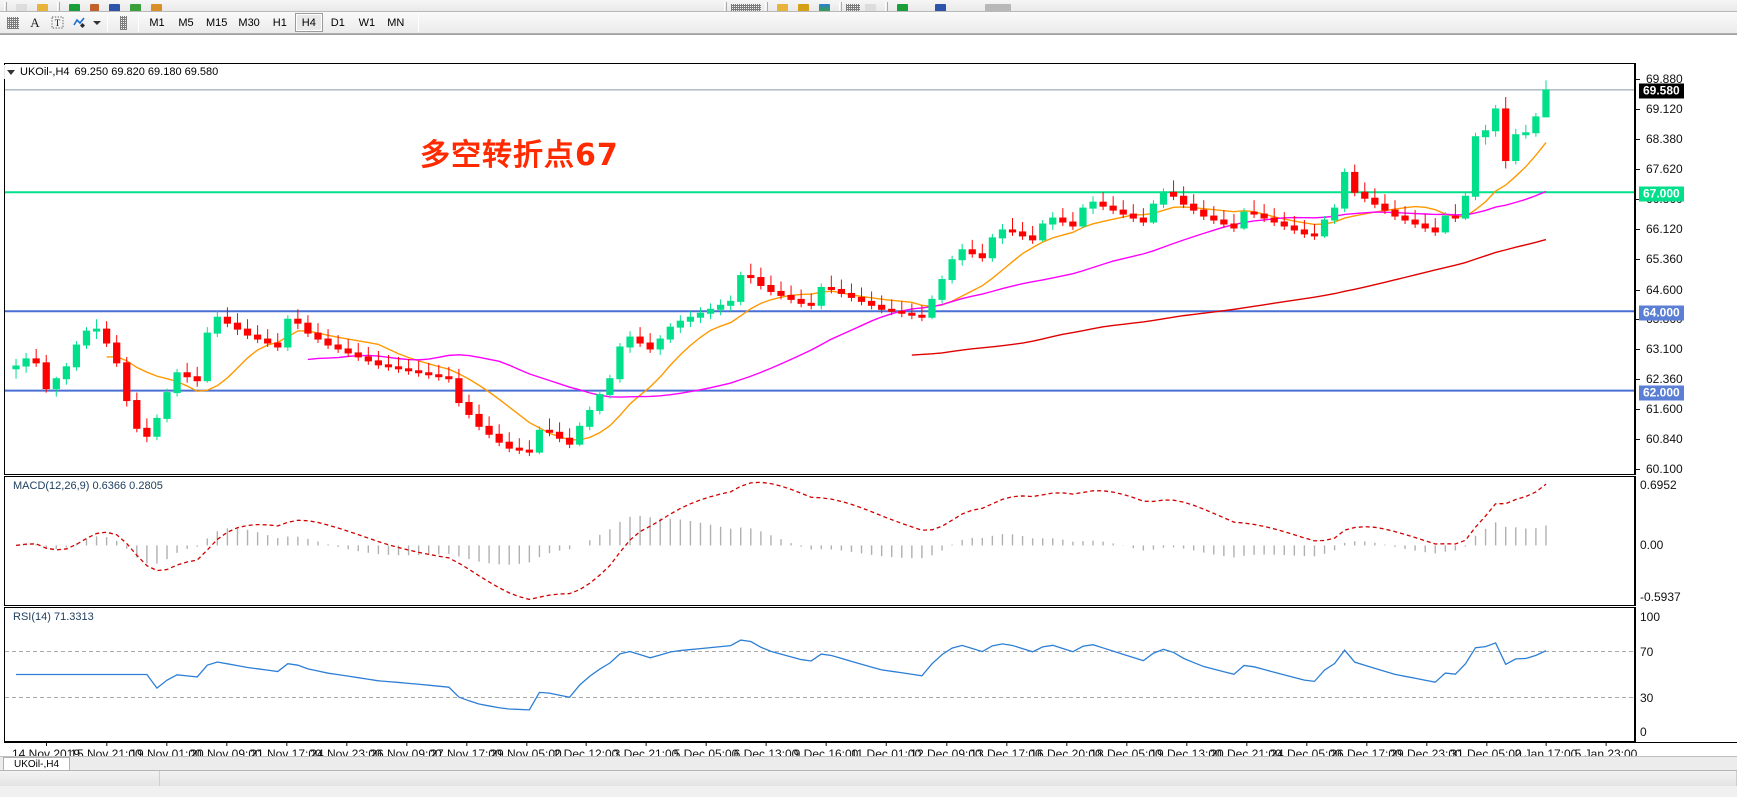  Describe the element at coordinates (853, 7) in the screenshot. I see `templates-icon` at that location.